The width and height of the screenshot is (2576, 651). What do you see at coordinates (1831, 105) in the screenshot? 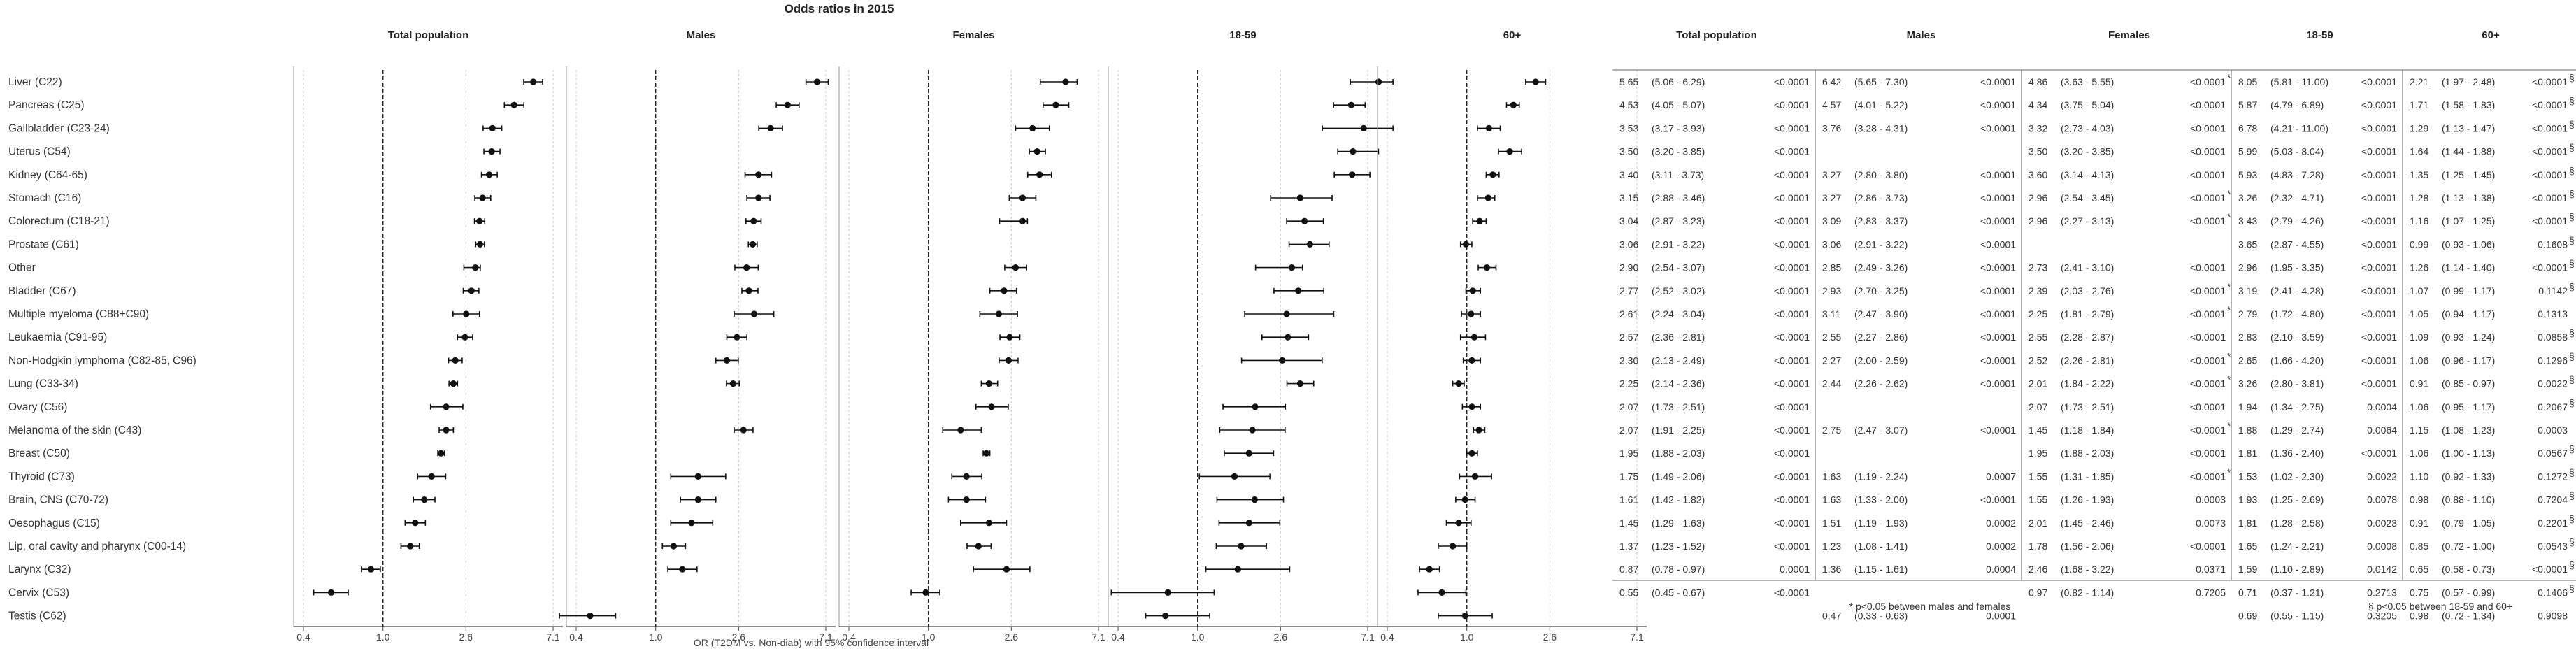
I see `or-value: 4.57` at bounding box center [1831, 105].